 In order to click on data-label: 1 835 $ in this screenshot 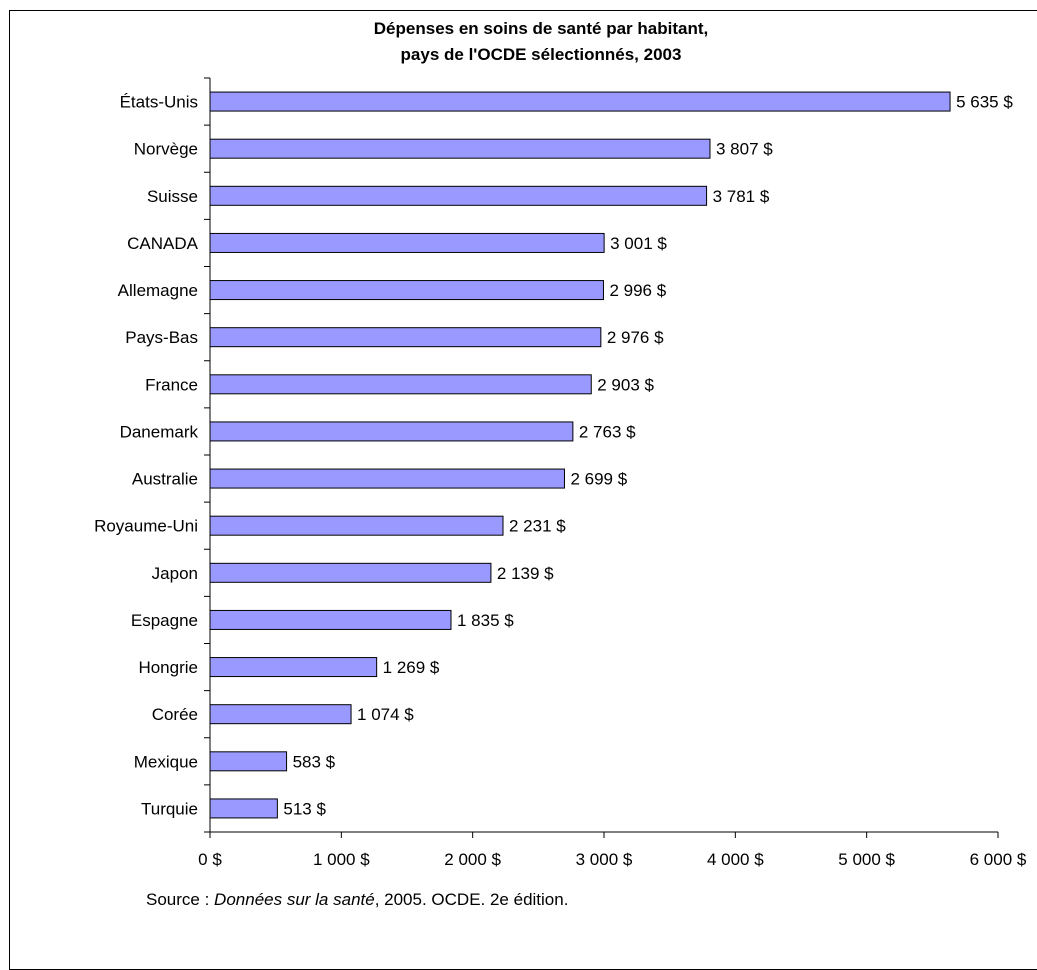, I will do `click(485, 620)`.